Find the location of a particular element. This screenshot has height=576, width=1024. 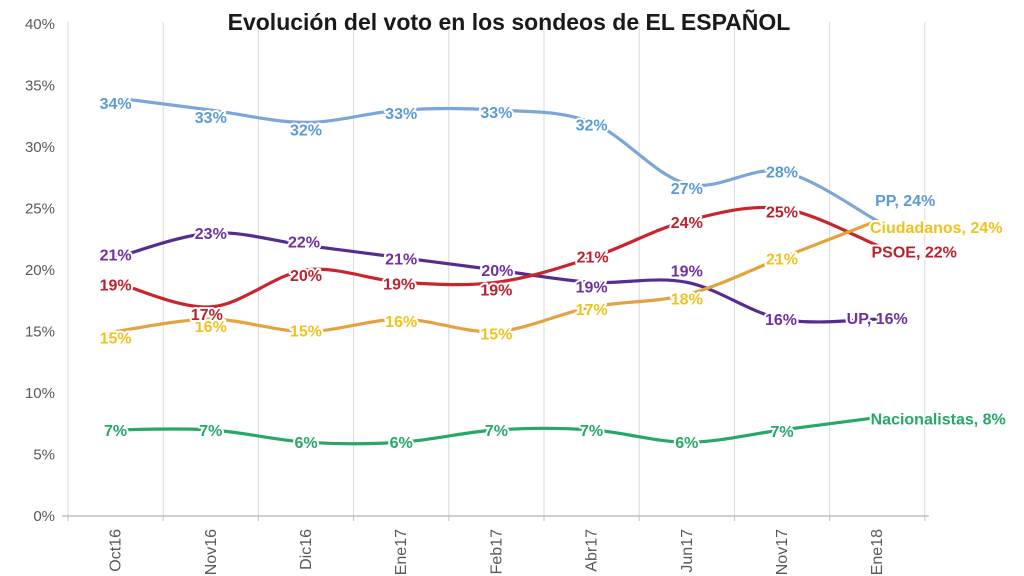

series-line-nacionalistas is located at coordinates (496, 431).